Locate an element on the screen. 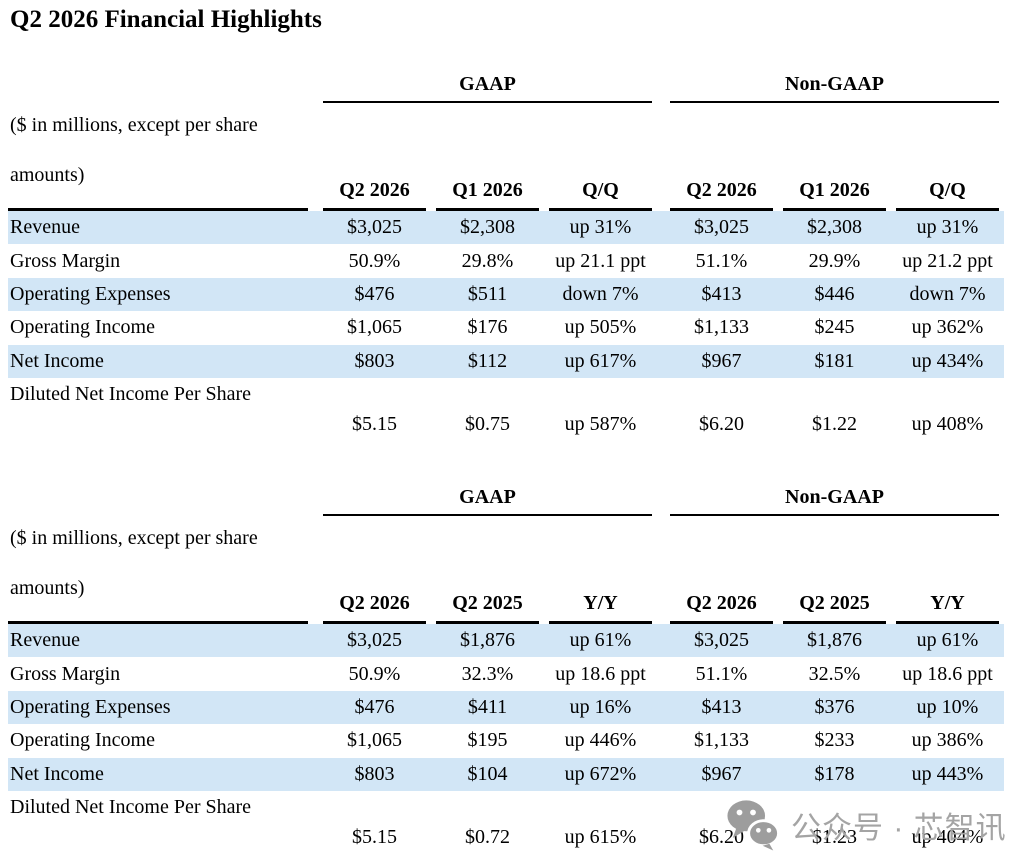 The height and width of the screenshot is (862, 1010). cell-value: 29.9% is located at coordinates (834, 260).